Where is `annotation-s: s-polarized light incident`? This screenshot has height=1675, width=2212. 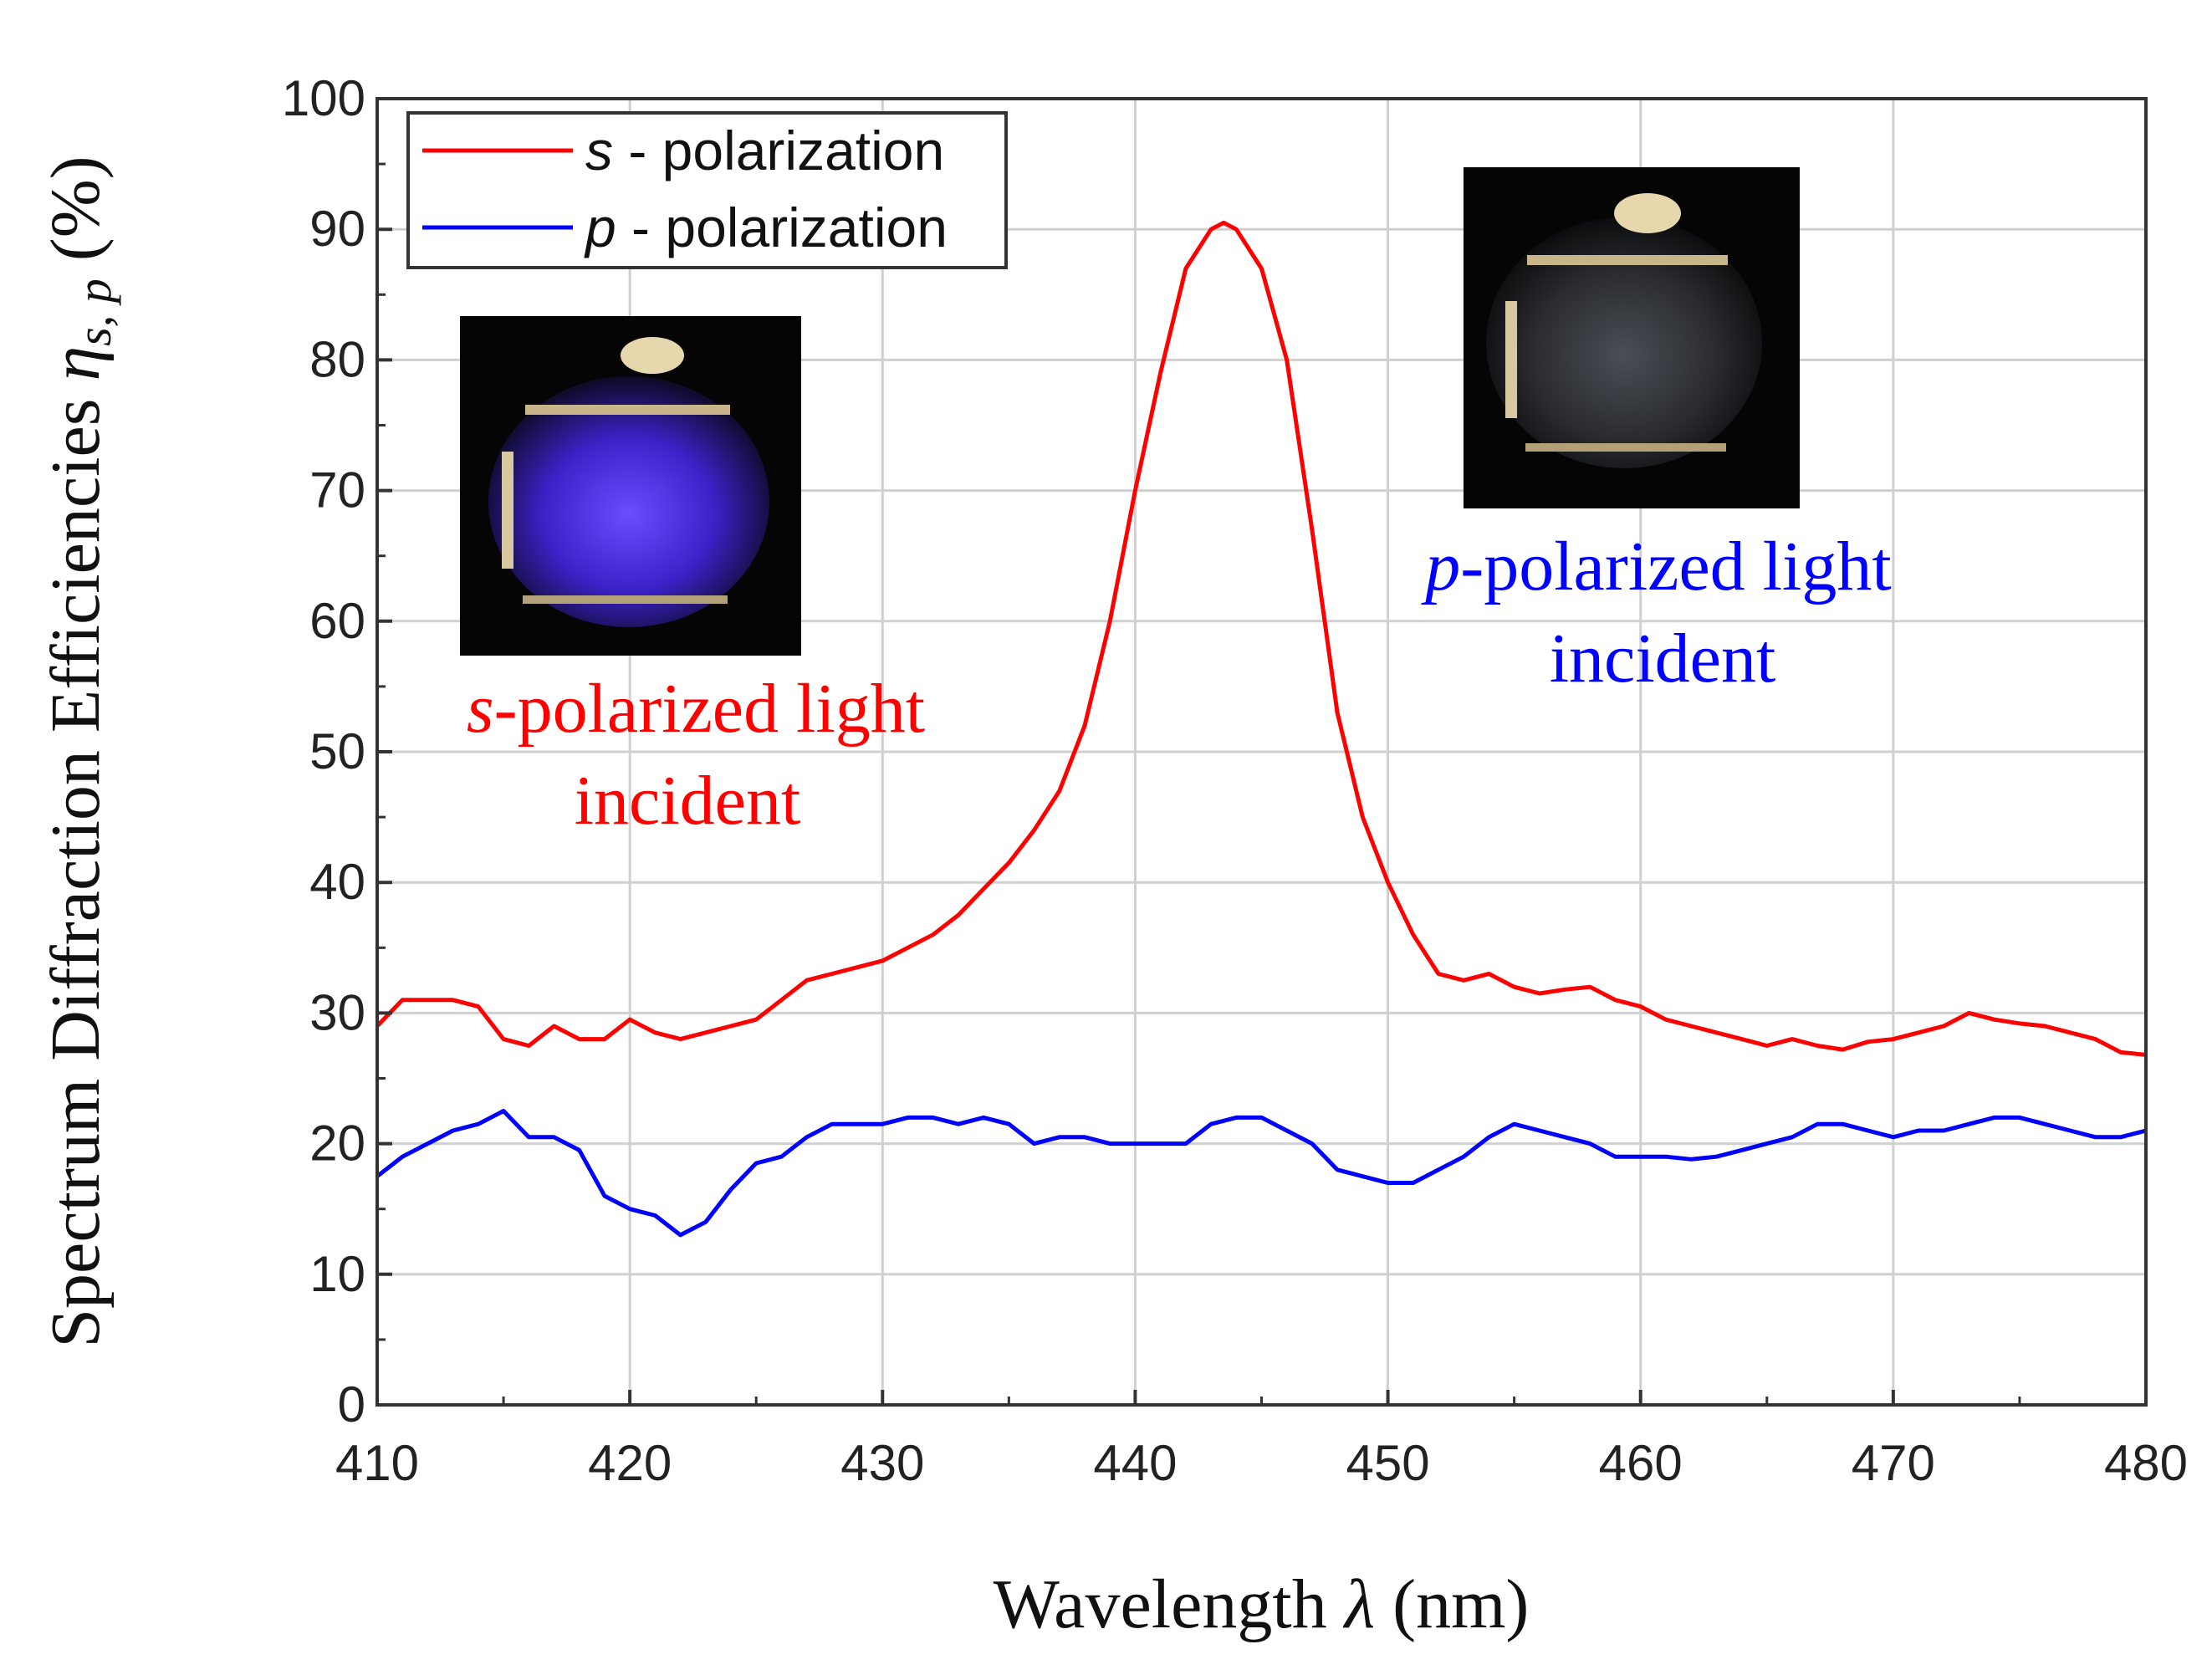
annotation-s: s-polarized light incident is located at coordinates (696, 755).